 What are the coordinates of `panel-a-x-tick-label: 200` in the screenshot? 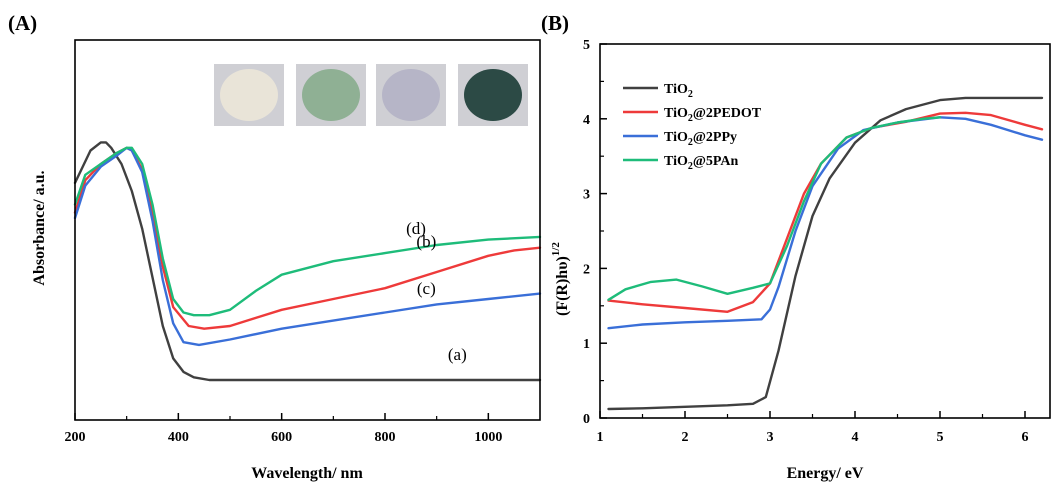 It's located at (75, 437).